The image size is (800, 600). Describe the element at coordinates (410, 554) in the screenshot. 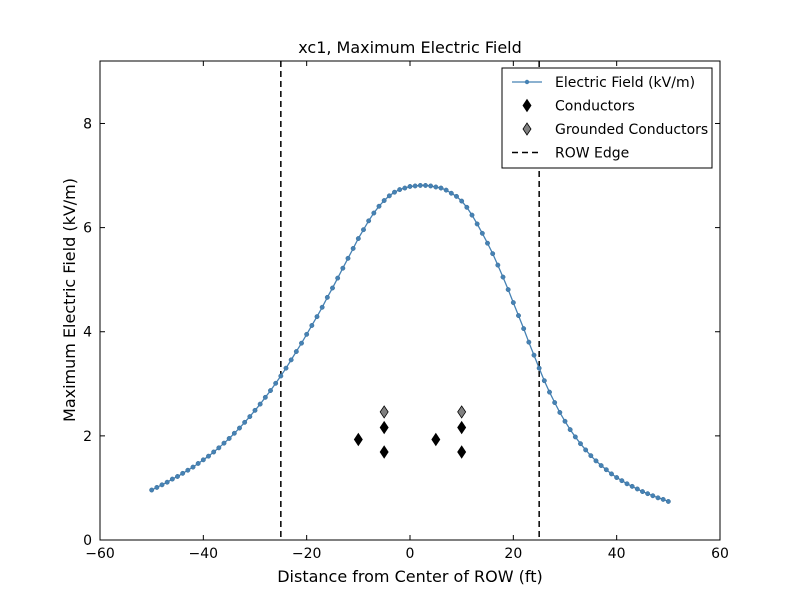

I see `x-tick-label: 0` at that location.